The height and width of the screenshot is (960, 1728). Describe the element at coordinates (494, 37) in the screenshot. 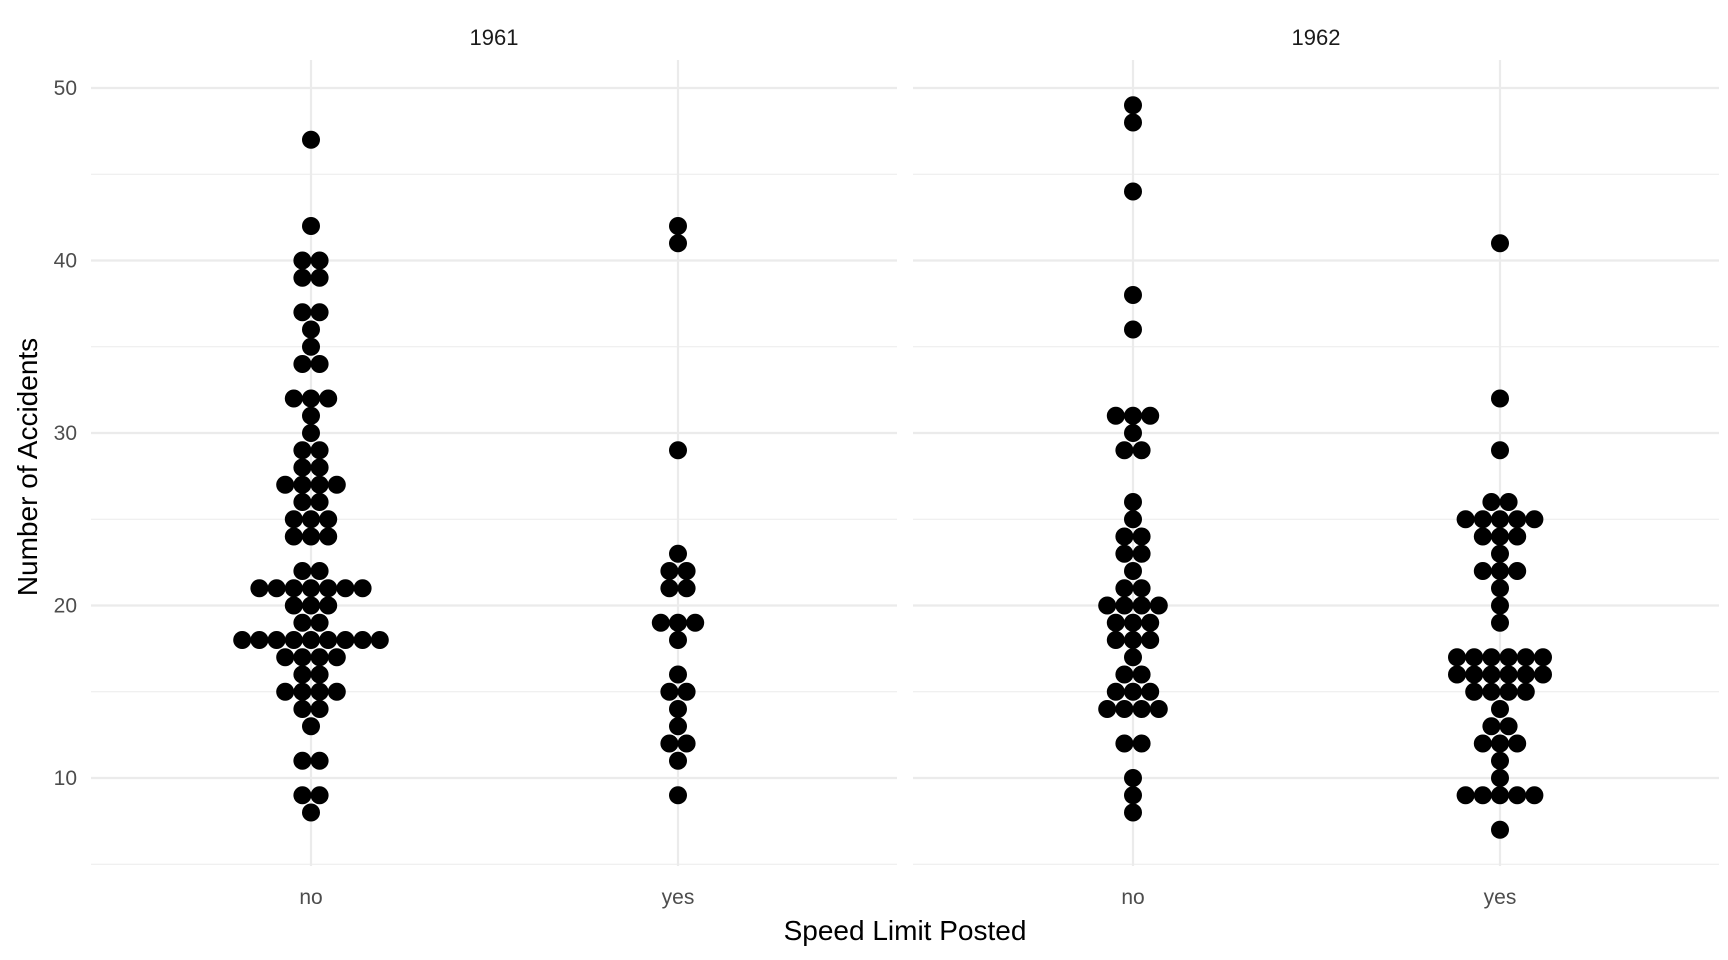

I see `panel-1961-strip-label: 1961` at that location.